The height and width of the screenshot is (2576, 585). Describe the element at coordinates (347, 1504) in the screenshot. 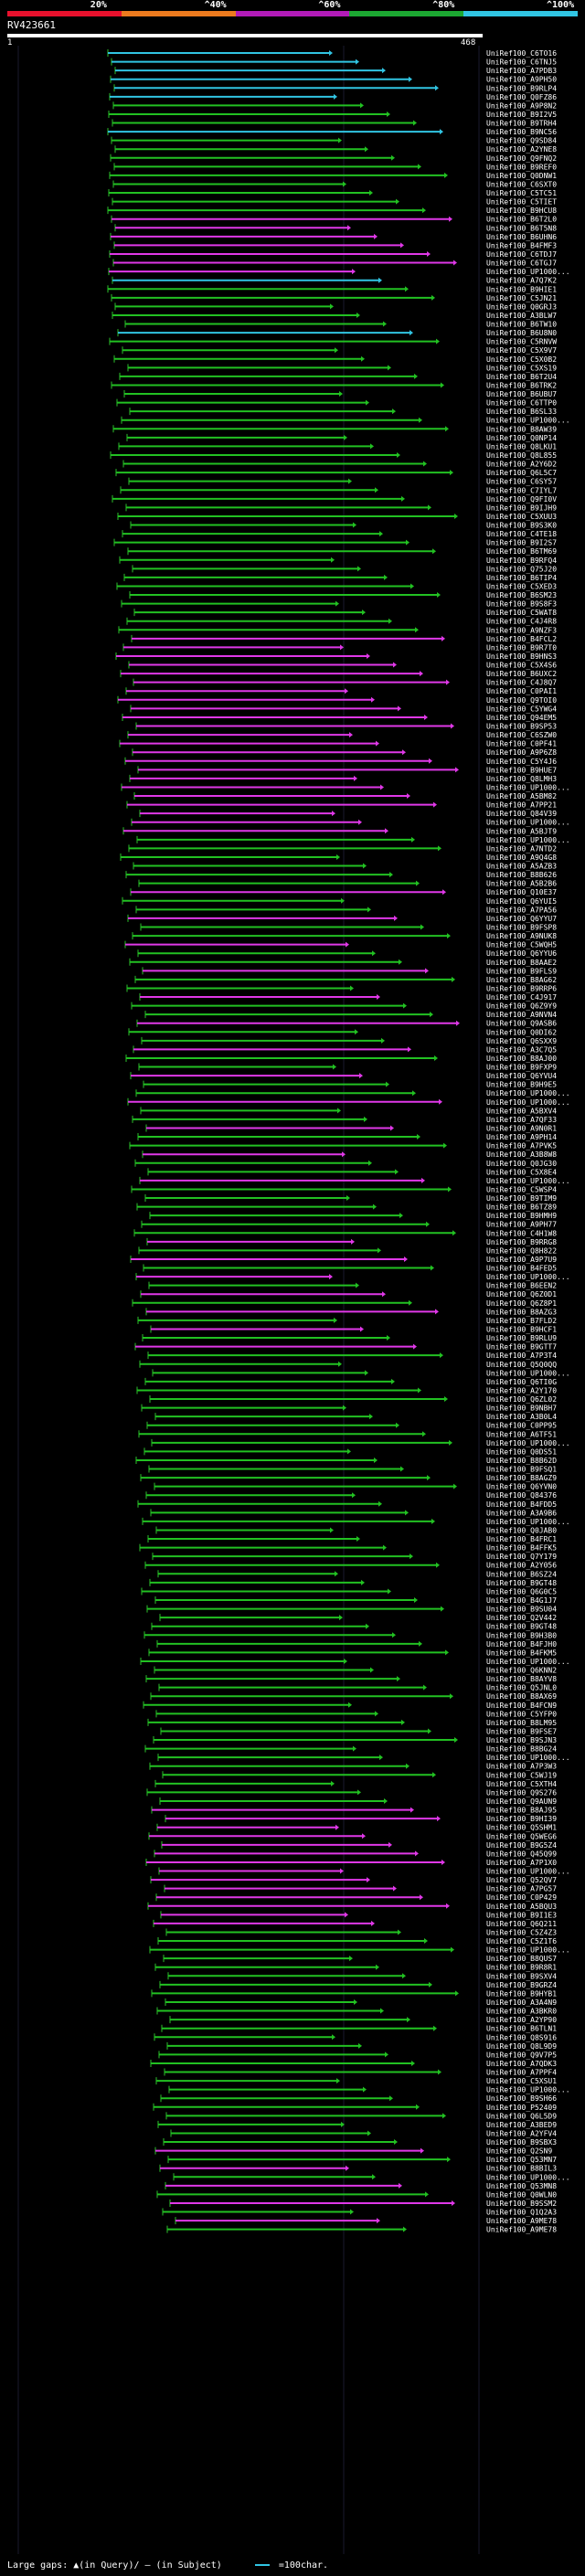

I see `alignment-row: UniRef100_B4FDD5` at that location.